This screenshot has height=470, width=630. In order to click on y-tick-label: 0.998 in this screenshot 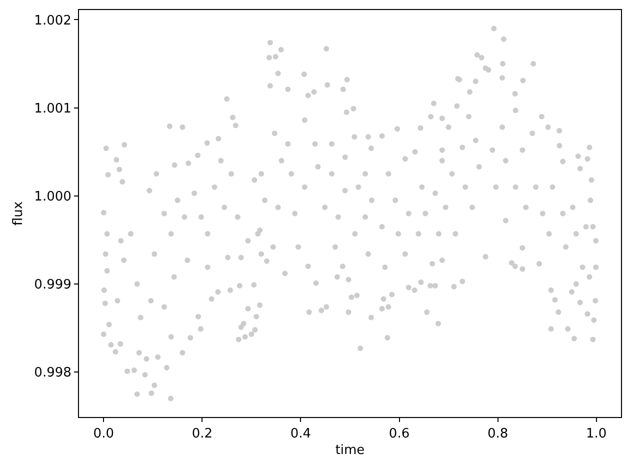, I will do `click(53, 373)`.